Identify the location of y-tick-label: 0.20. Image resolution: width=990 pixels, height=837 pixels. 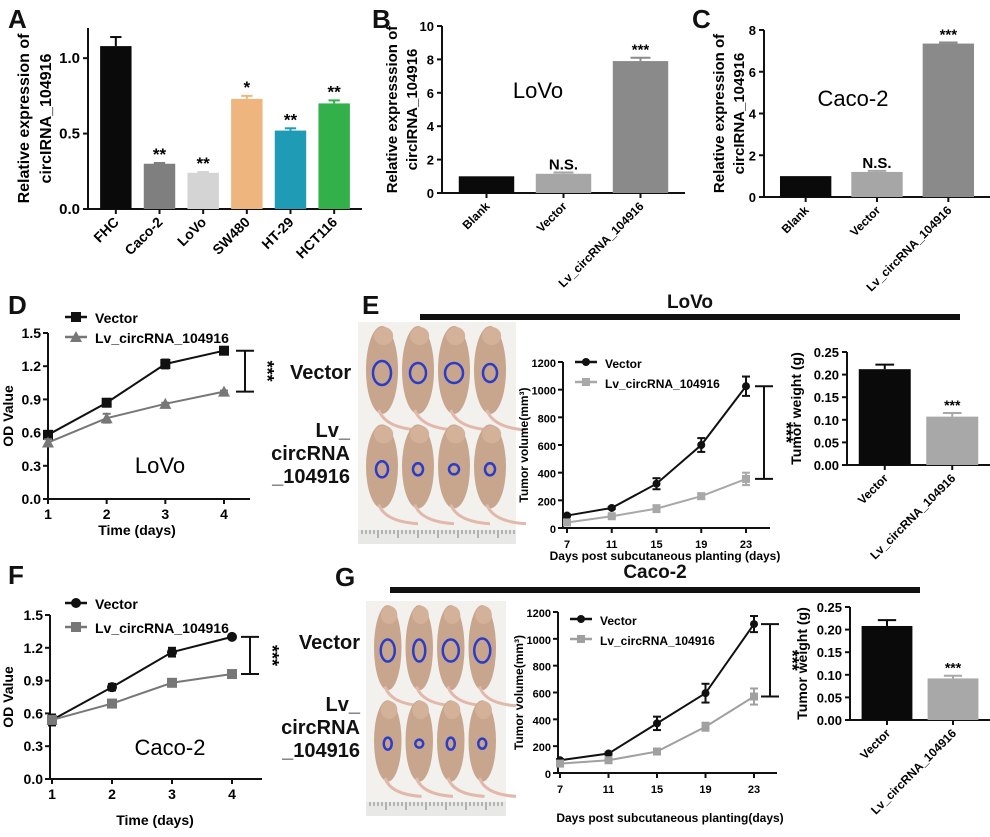
(826, 375).